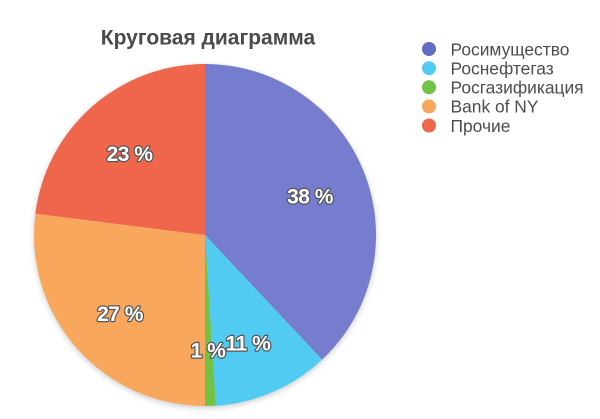  Describe the element at coordinates (208, 38) in the screenshot. I see `svg-text: Круговая диаграмма` at that location.